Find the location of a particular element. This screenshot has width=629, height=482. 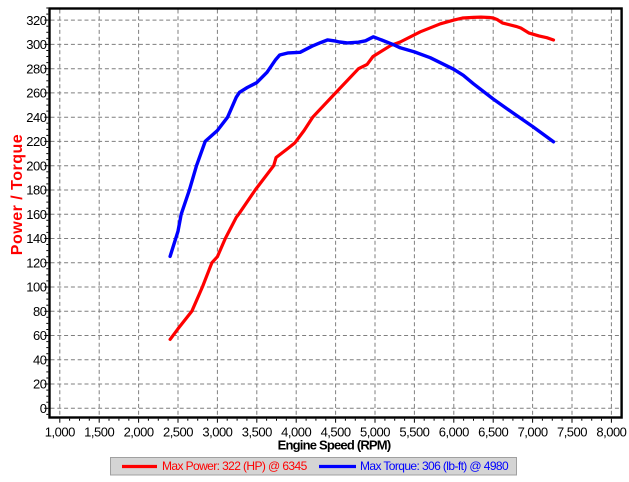

svg-text: 220 is located at coordinates (36, 141).